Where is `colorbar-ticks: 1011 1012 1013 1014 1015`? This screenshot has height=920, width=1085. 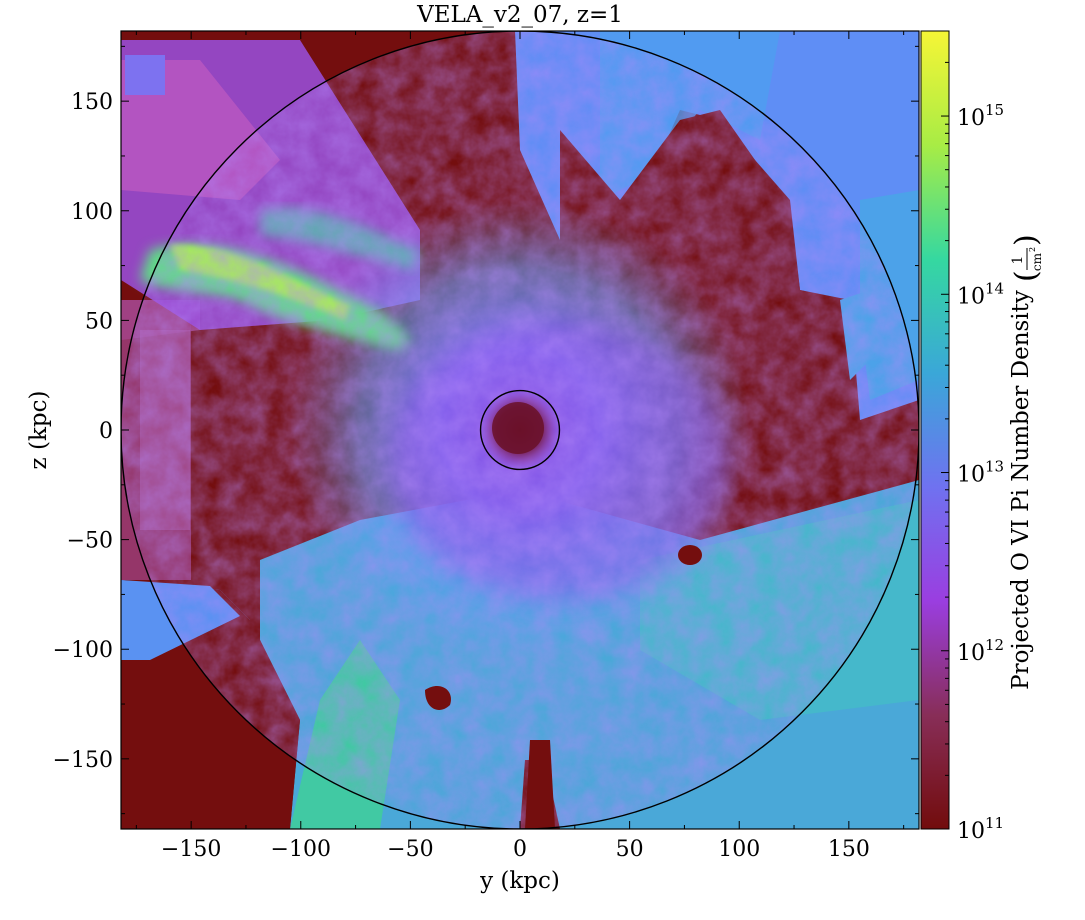 colorbar-ticks: 1011 1012 1013 1014 1015 is located at coordinates (972, 437).